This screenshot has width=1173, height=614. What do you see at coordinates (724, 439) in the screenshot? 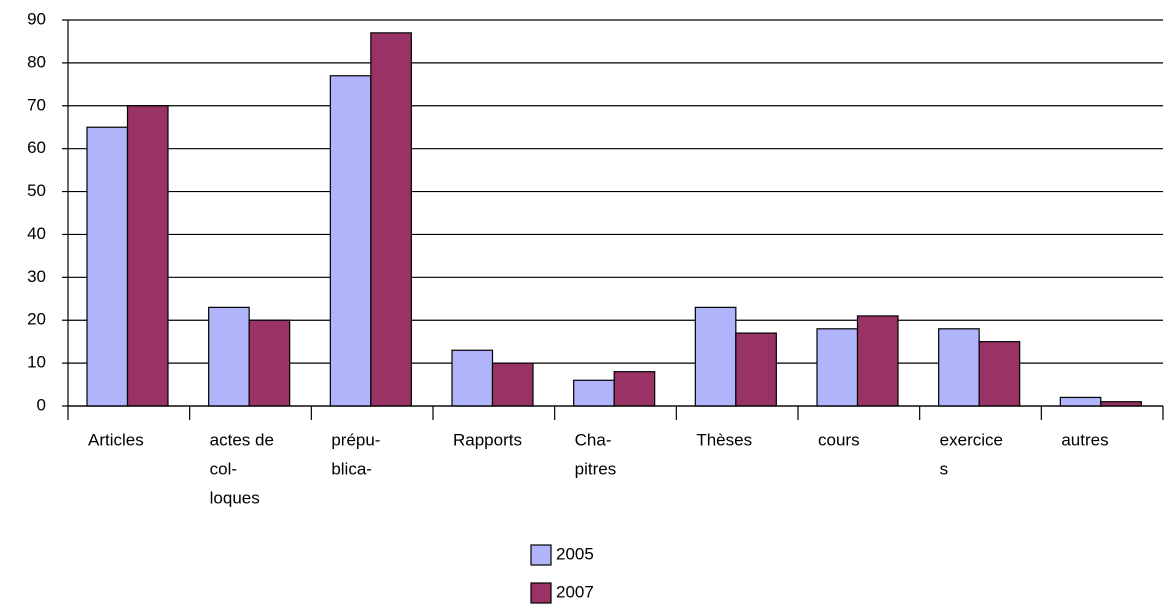
I see `x-tick-label: Thèses` at bounding box center [724, 439].